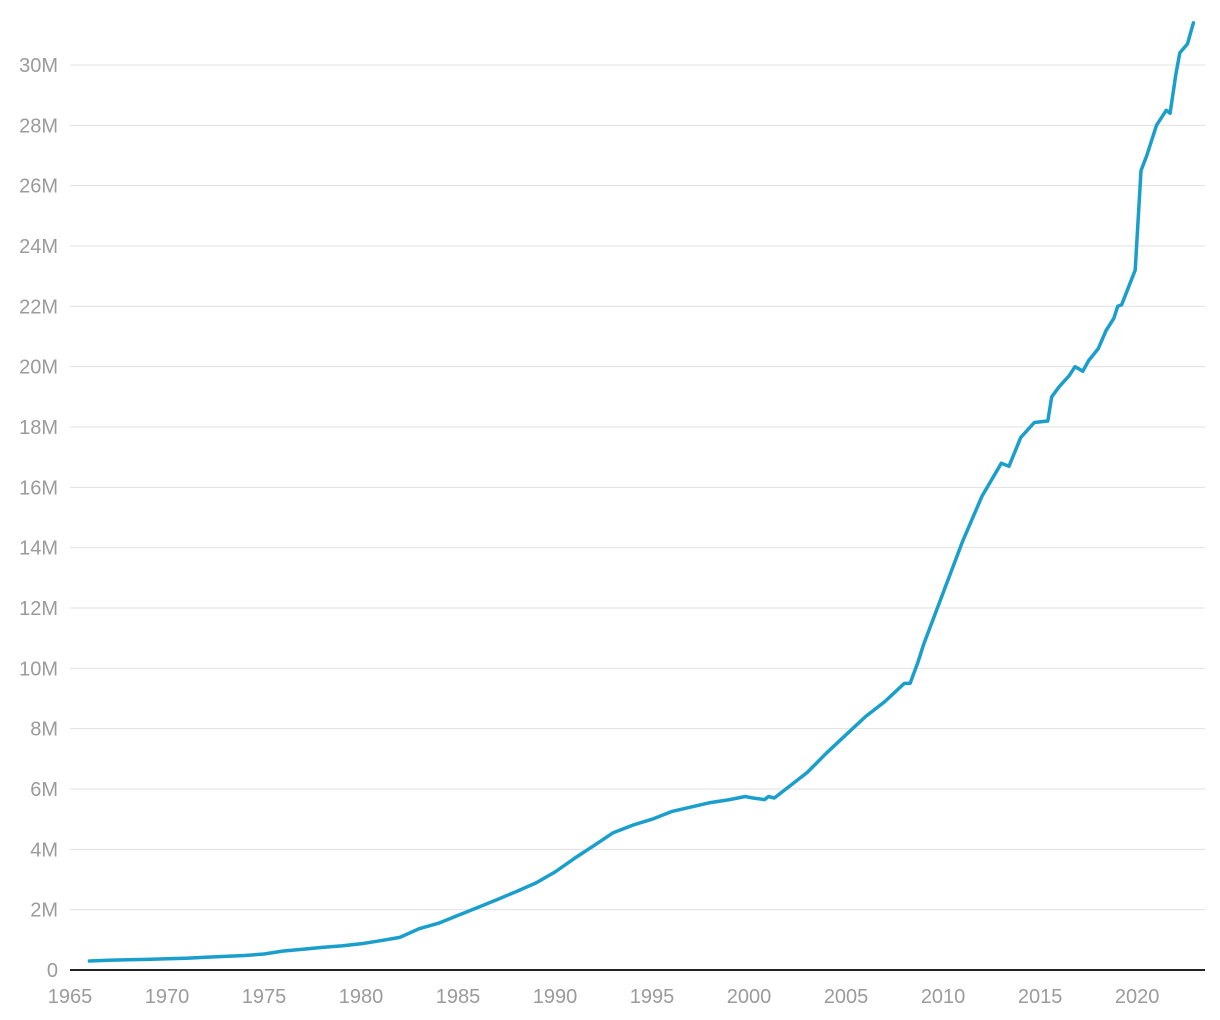 Image resolution: width=1220 pixels, height=1020 pixels. I want to click on x-tick-label: 1975, so click(264, 997).